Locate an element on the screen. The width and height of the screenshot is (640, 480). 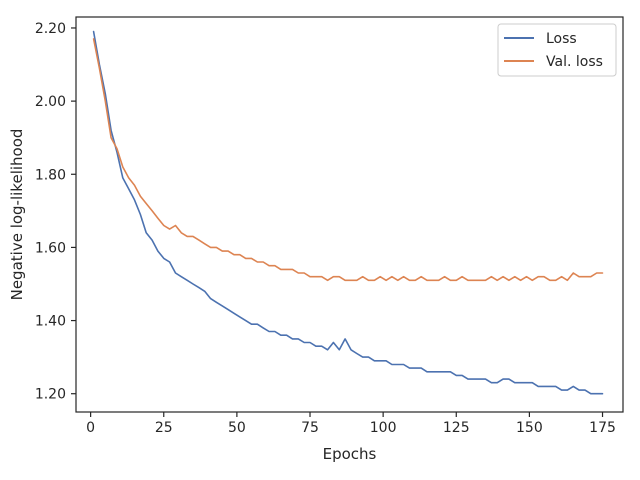
x-tick-label: 175 is located at coordinates (602, 428).